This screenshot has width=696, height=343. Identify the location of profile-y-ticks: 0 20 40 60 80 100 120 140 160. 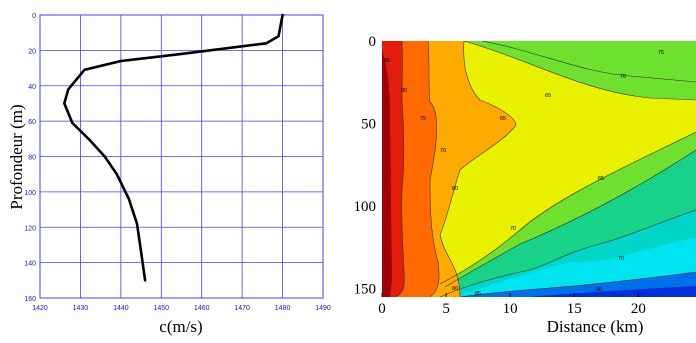
(30, 158).